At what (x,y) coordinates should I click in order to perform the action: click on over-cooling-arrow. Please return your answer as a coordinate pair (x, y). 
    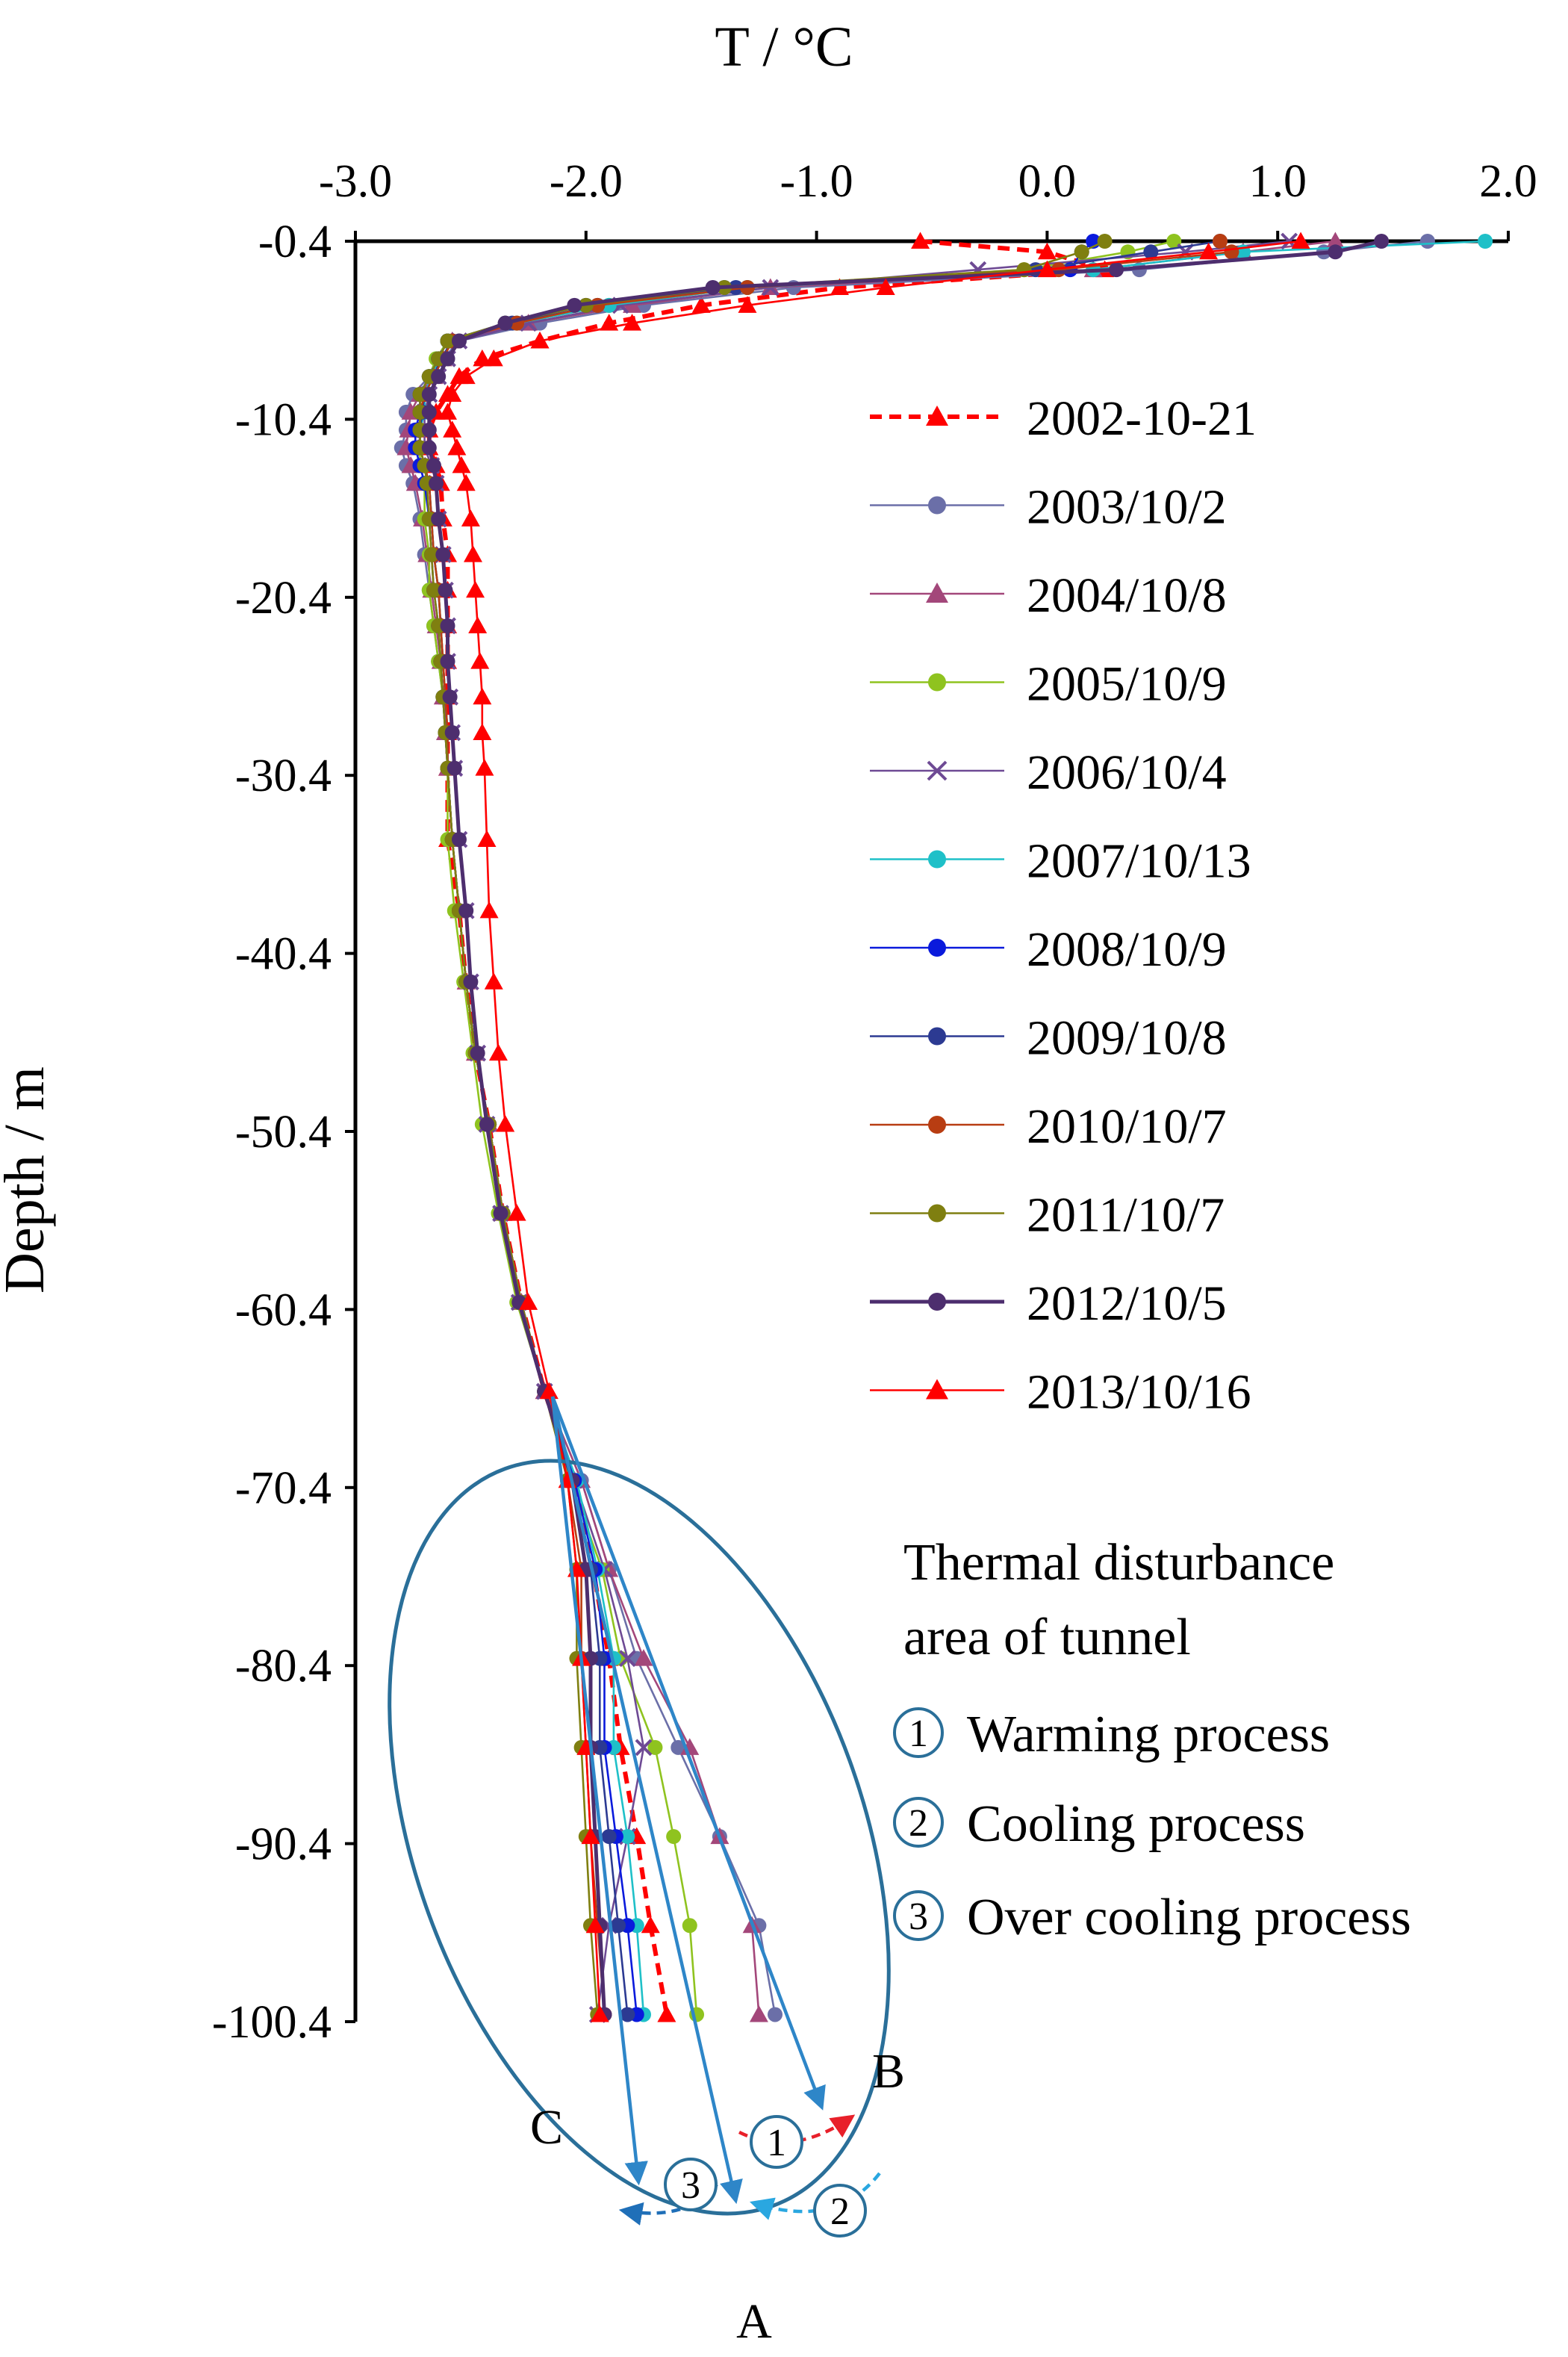
    Looking at the image, I should click on (668, 2204).